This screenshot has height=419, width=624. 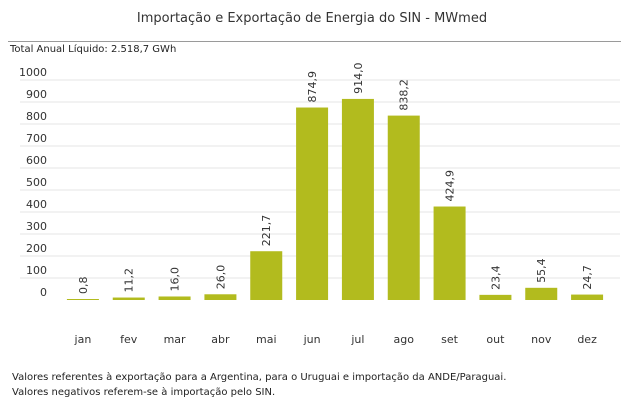 What do you see at coordinates (314, 41) in the screenshot?
I see `title-divider` at bounding box center [314, 41].